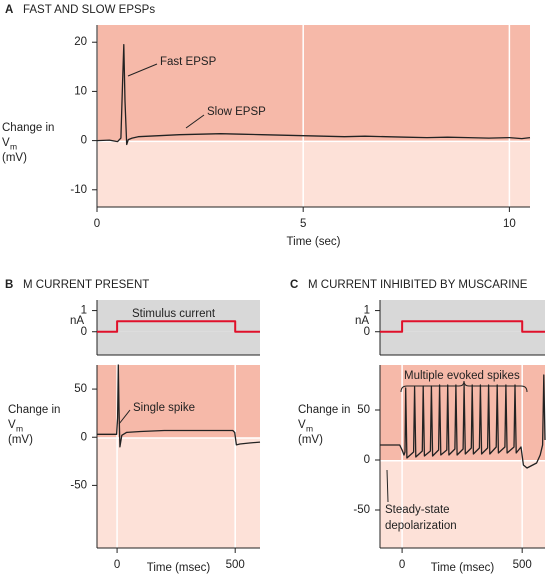 Image resolution: width=560 pixels, height=578 pixels. Describe the element at coordinates (294, 285) in the screenshot. I see `panel-letter: C` at that location.